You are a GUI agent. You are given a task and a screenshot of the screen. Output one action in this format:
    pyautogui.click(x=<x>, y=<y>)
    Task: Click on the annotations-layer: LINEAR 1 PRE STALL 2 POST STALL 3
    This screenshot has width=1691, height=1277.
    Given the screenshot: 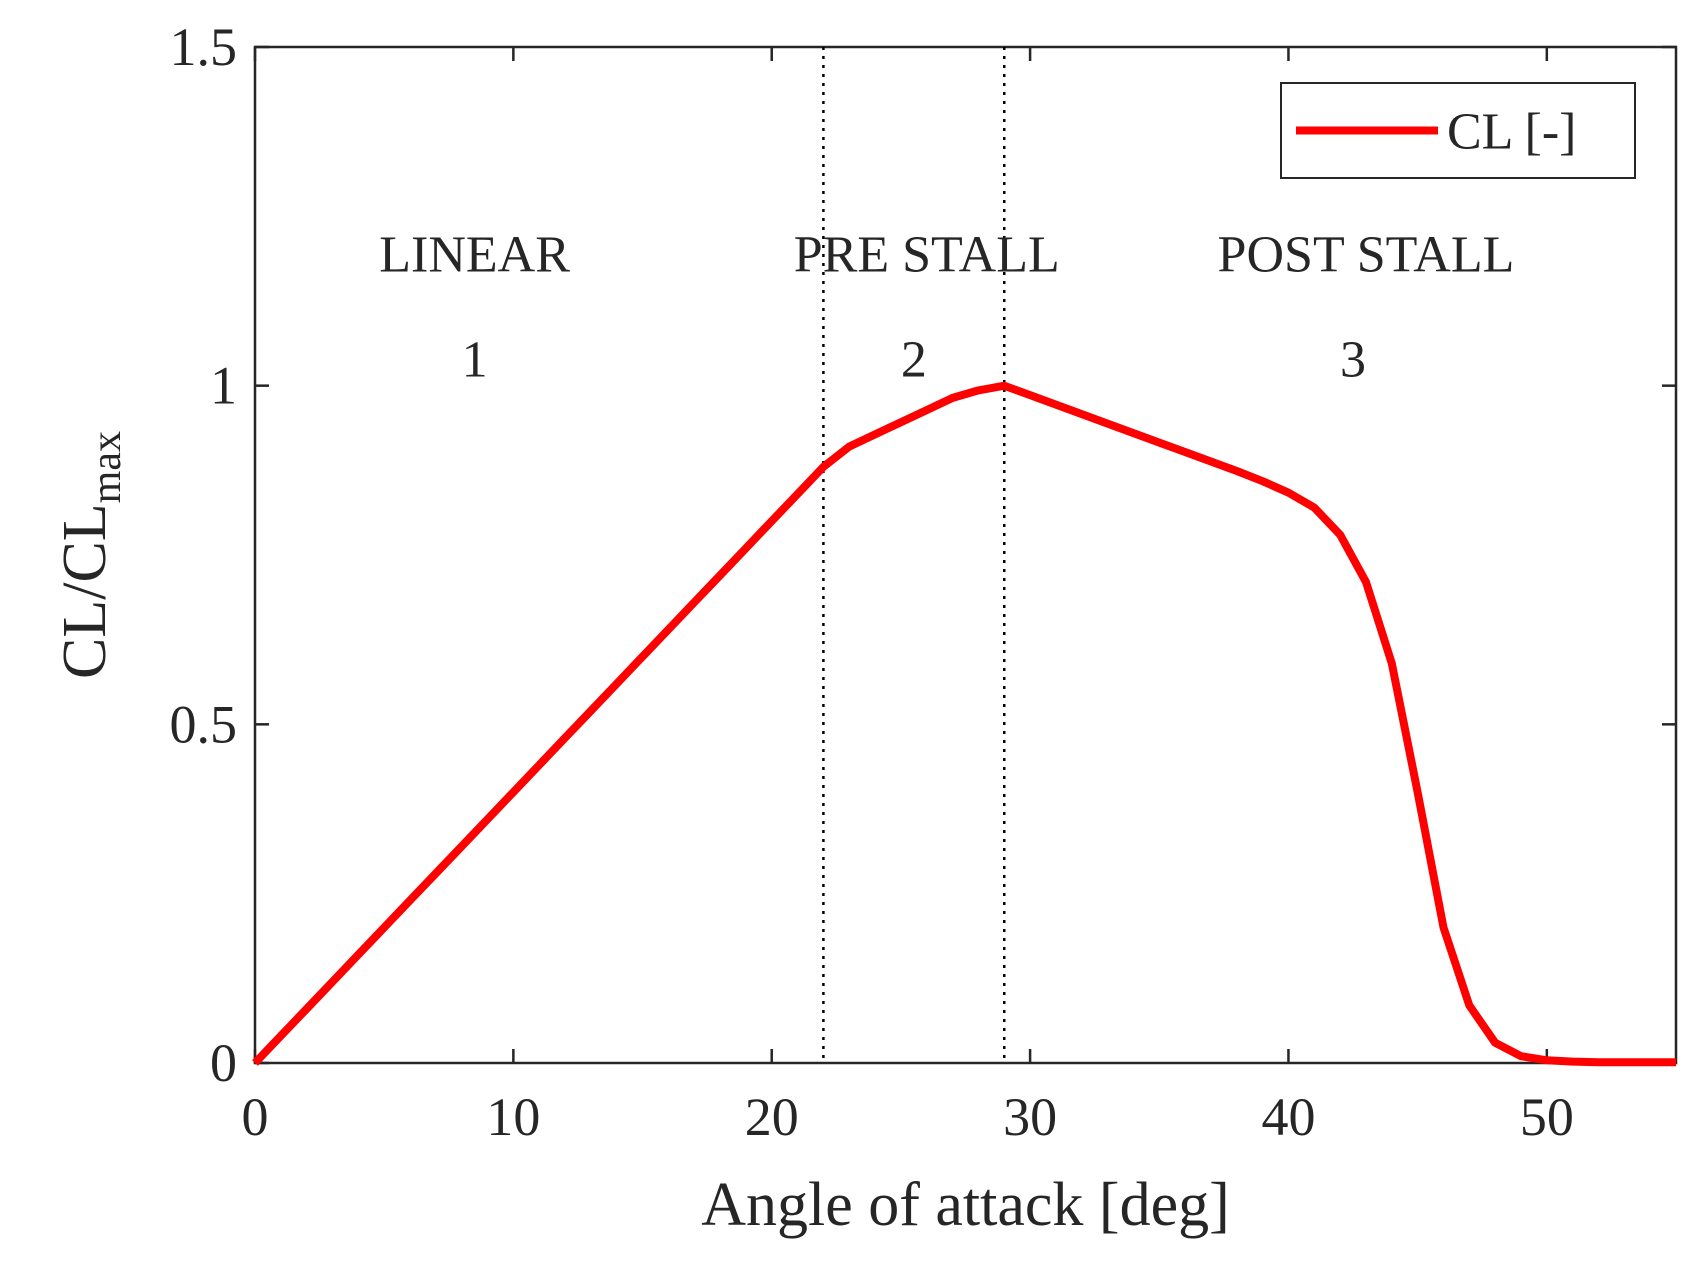 What is the action you would take?
    pyautogui.click(x=946, y=308)
    